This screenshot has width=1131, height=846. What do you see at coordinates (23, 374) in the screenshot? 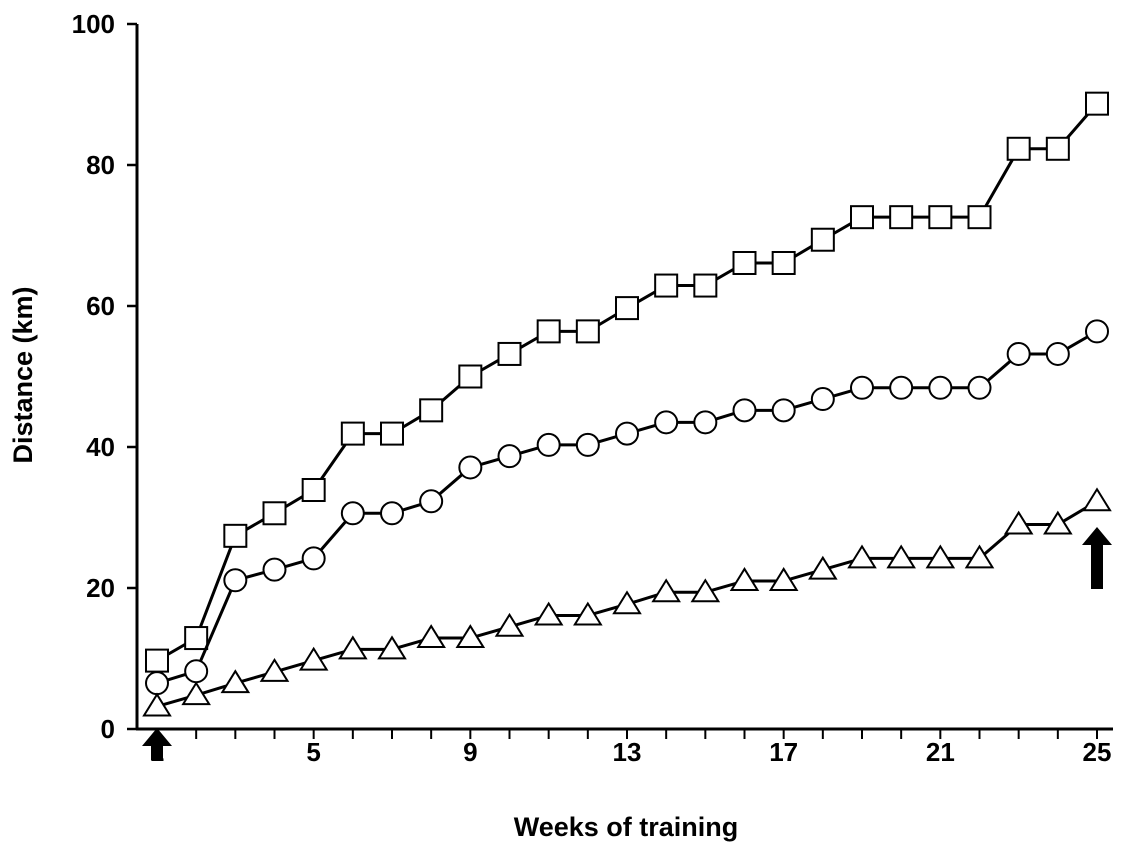
I see `y-axis-title: Distance (km)` at bounding box center [23, 374].